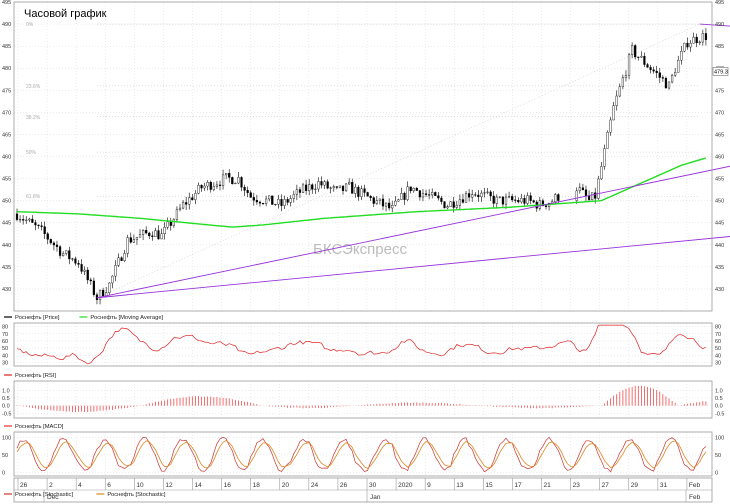 The image size is (730, 504). I want to click on y-tick-label-left: 70, so click(5, 335).